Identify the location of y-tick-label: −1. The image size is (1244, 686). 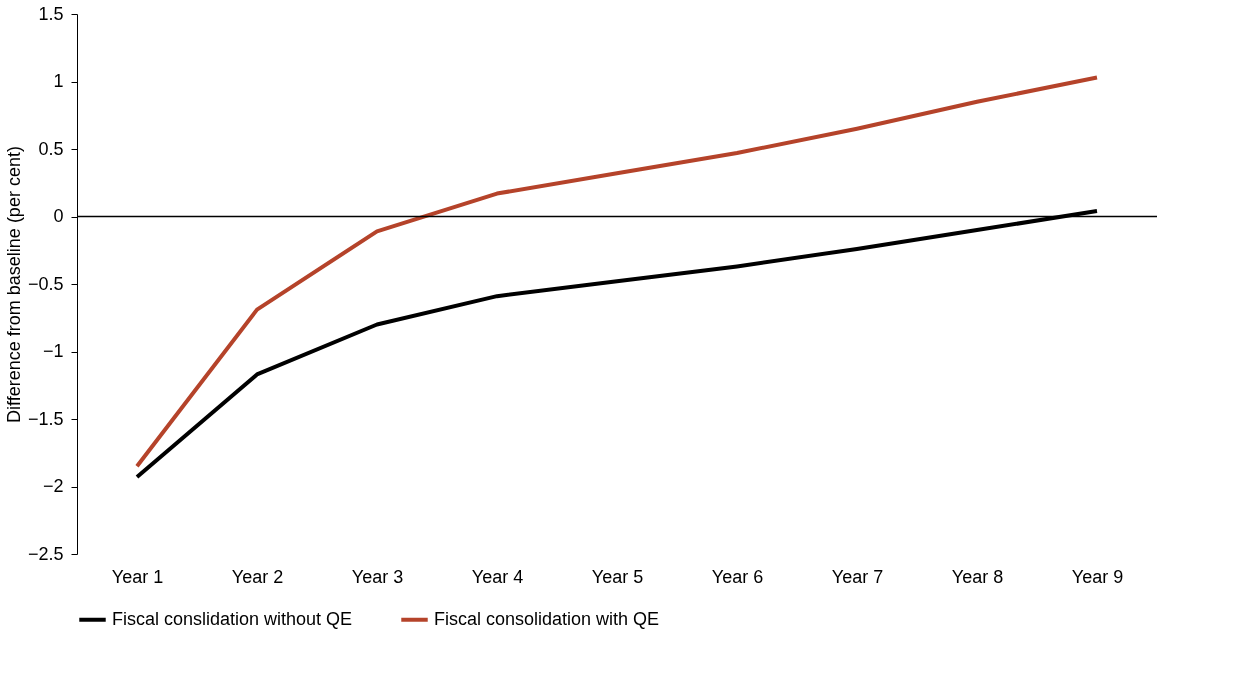
(53, 351).